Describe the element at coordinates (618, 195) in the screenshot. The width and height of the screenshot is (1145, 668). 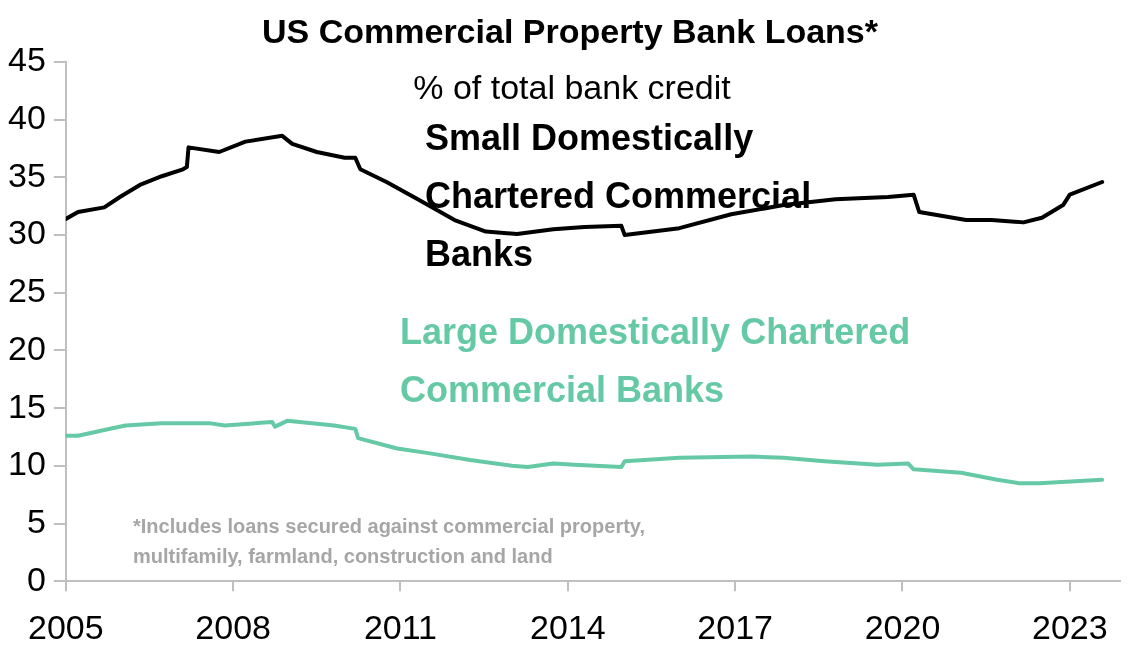
I see `series-label: Small Domestically Chartered Commercial Banks` at that location.